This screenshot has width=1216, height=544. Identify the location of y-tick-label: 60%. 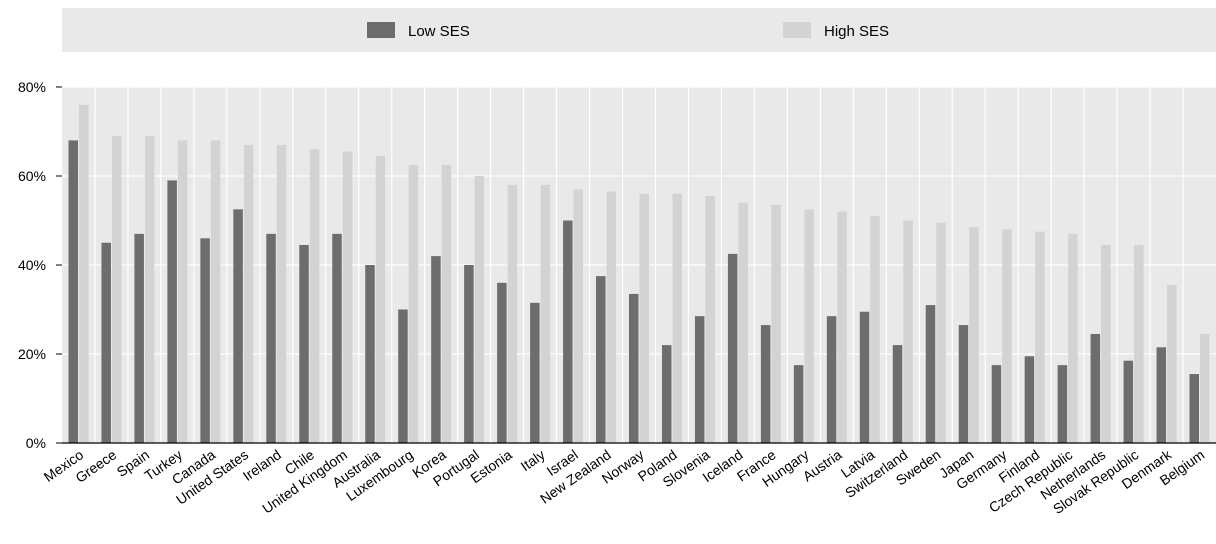
(32, 176).